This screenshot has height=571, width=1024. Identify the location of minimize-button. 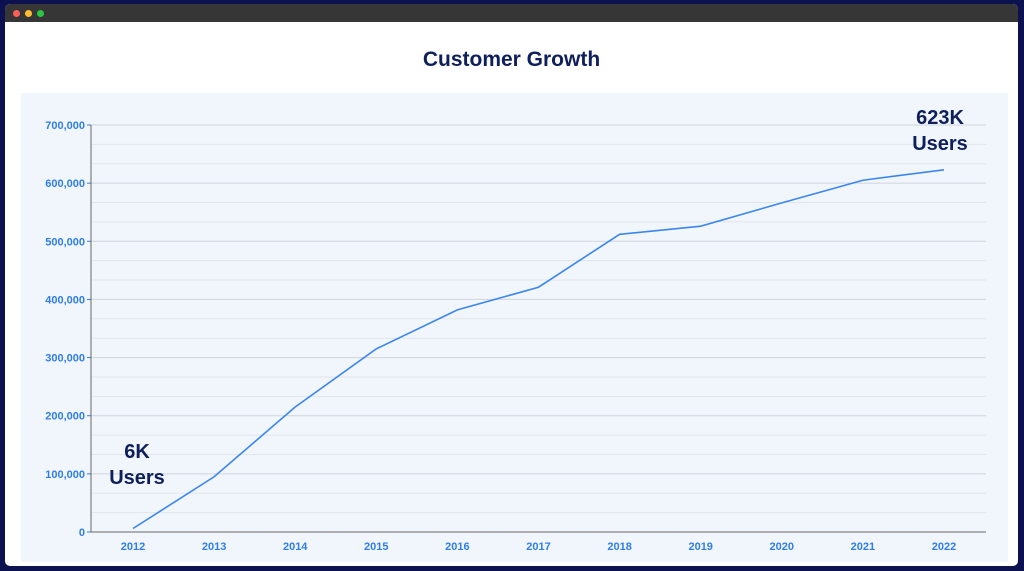
(28, 13).